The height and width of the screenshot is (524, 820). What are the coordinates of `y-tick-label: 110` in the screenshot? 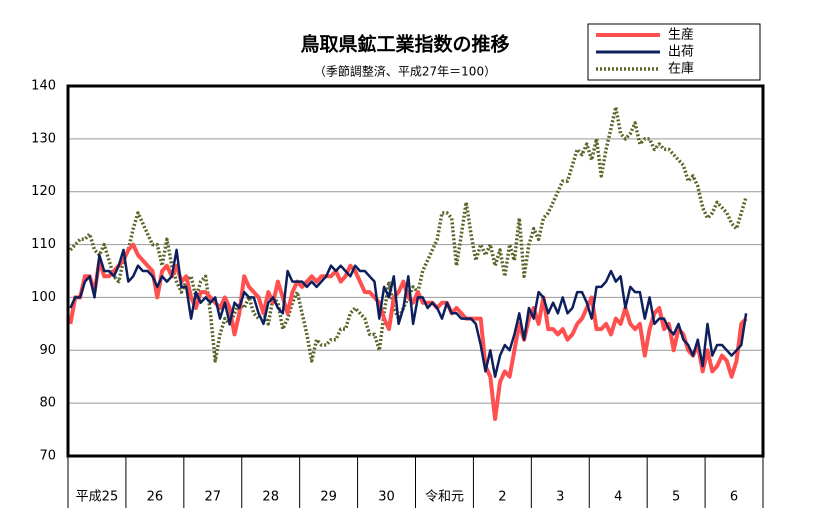 It's located at (43, 244).